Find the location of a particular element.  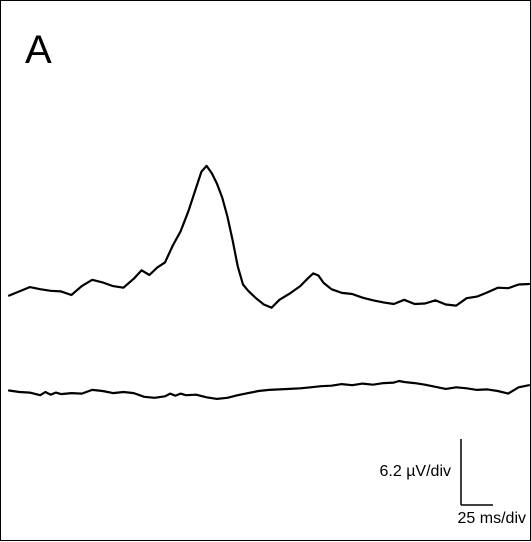

scale-bar: 6.2 µV/div 25 ms/div is located at coordinates (453, 483).